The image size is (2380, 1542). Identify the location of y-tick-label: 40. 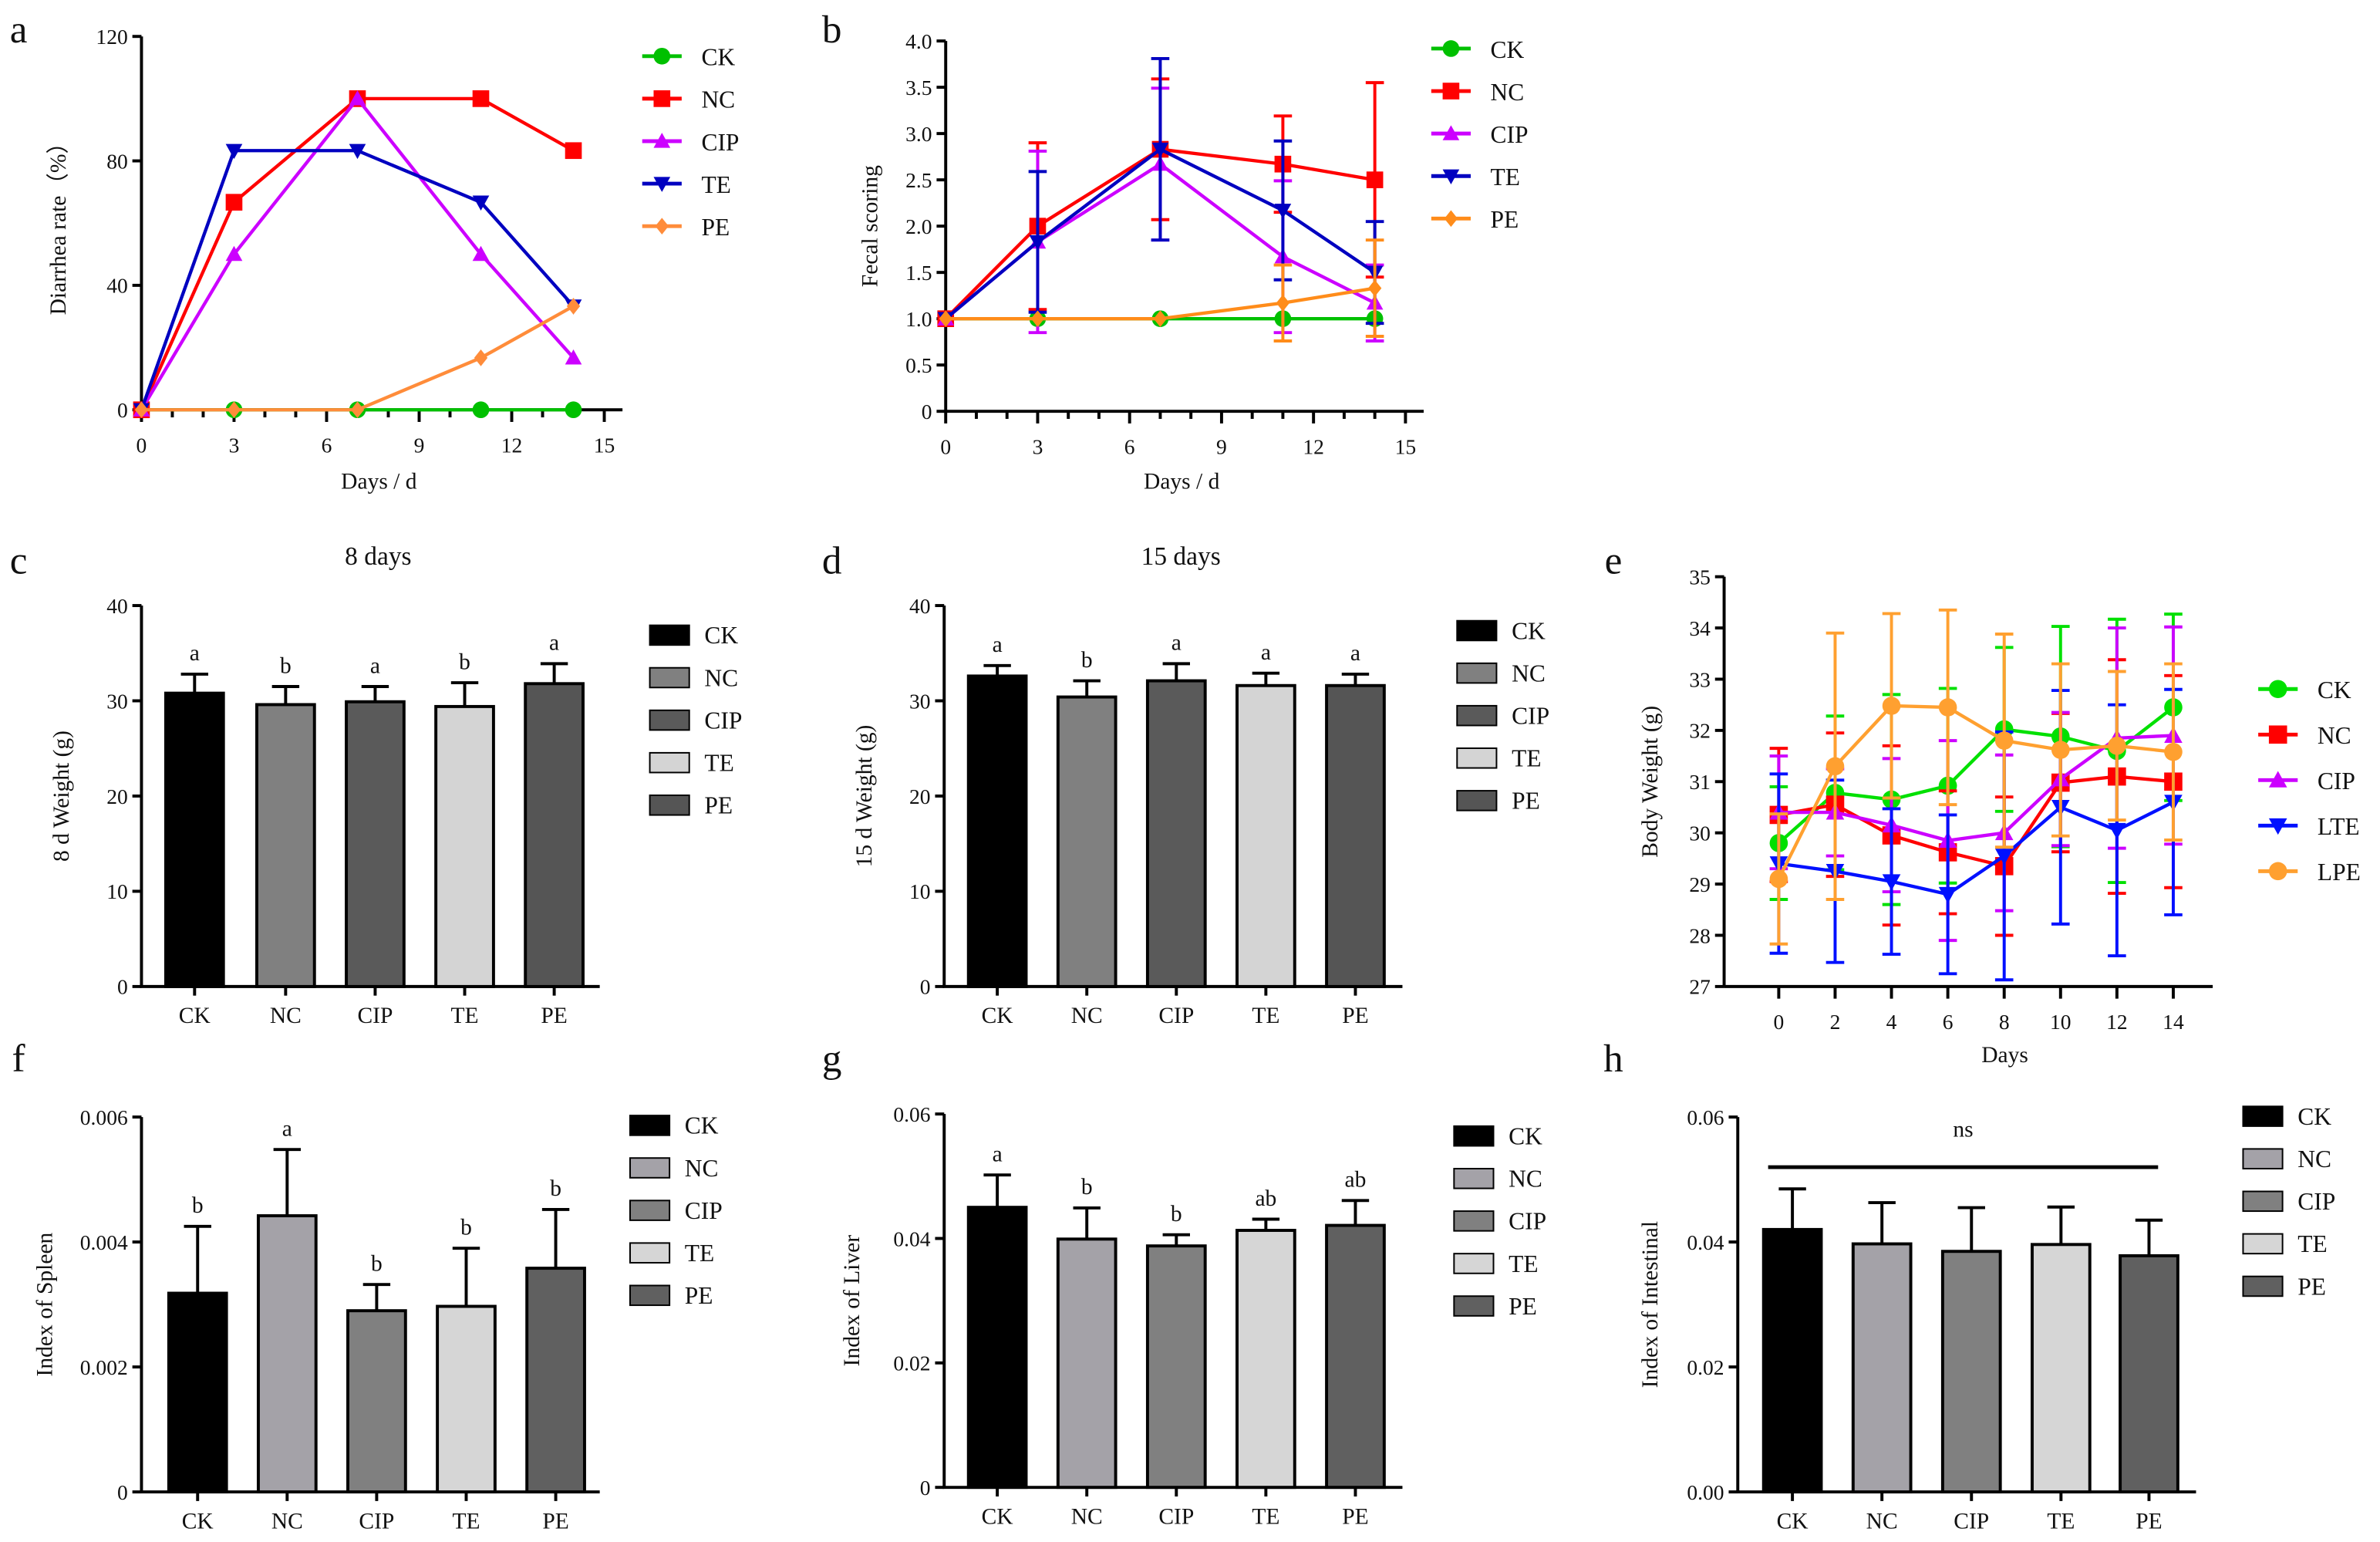
(117, 286).